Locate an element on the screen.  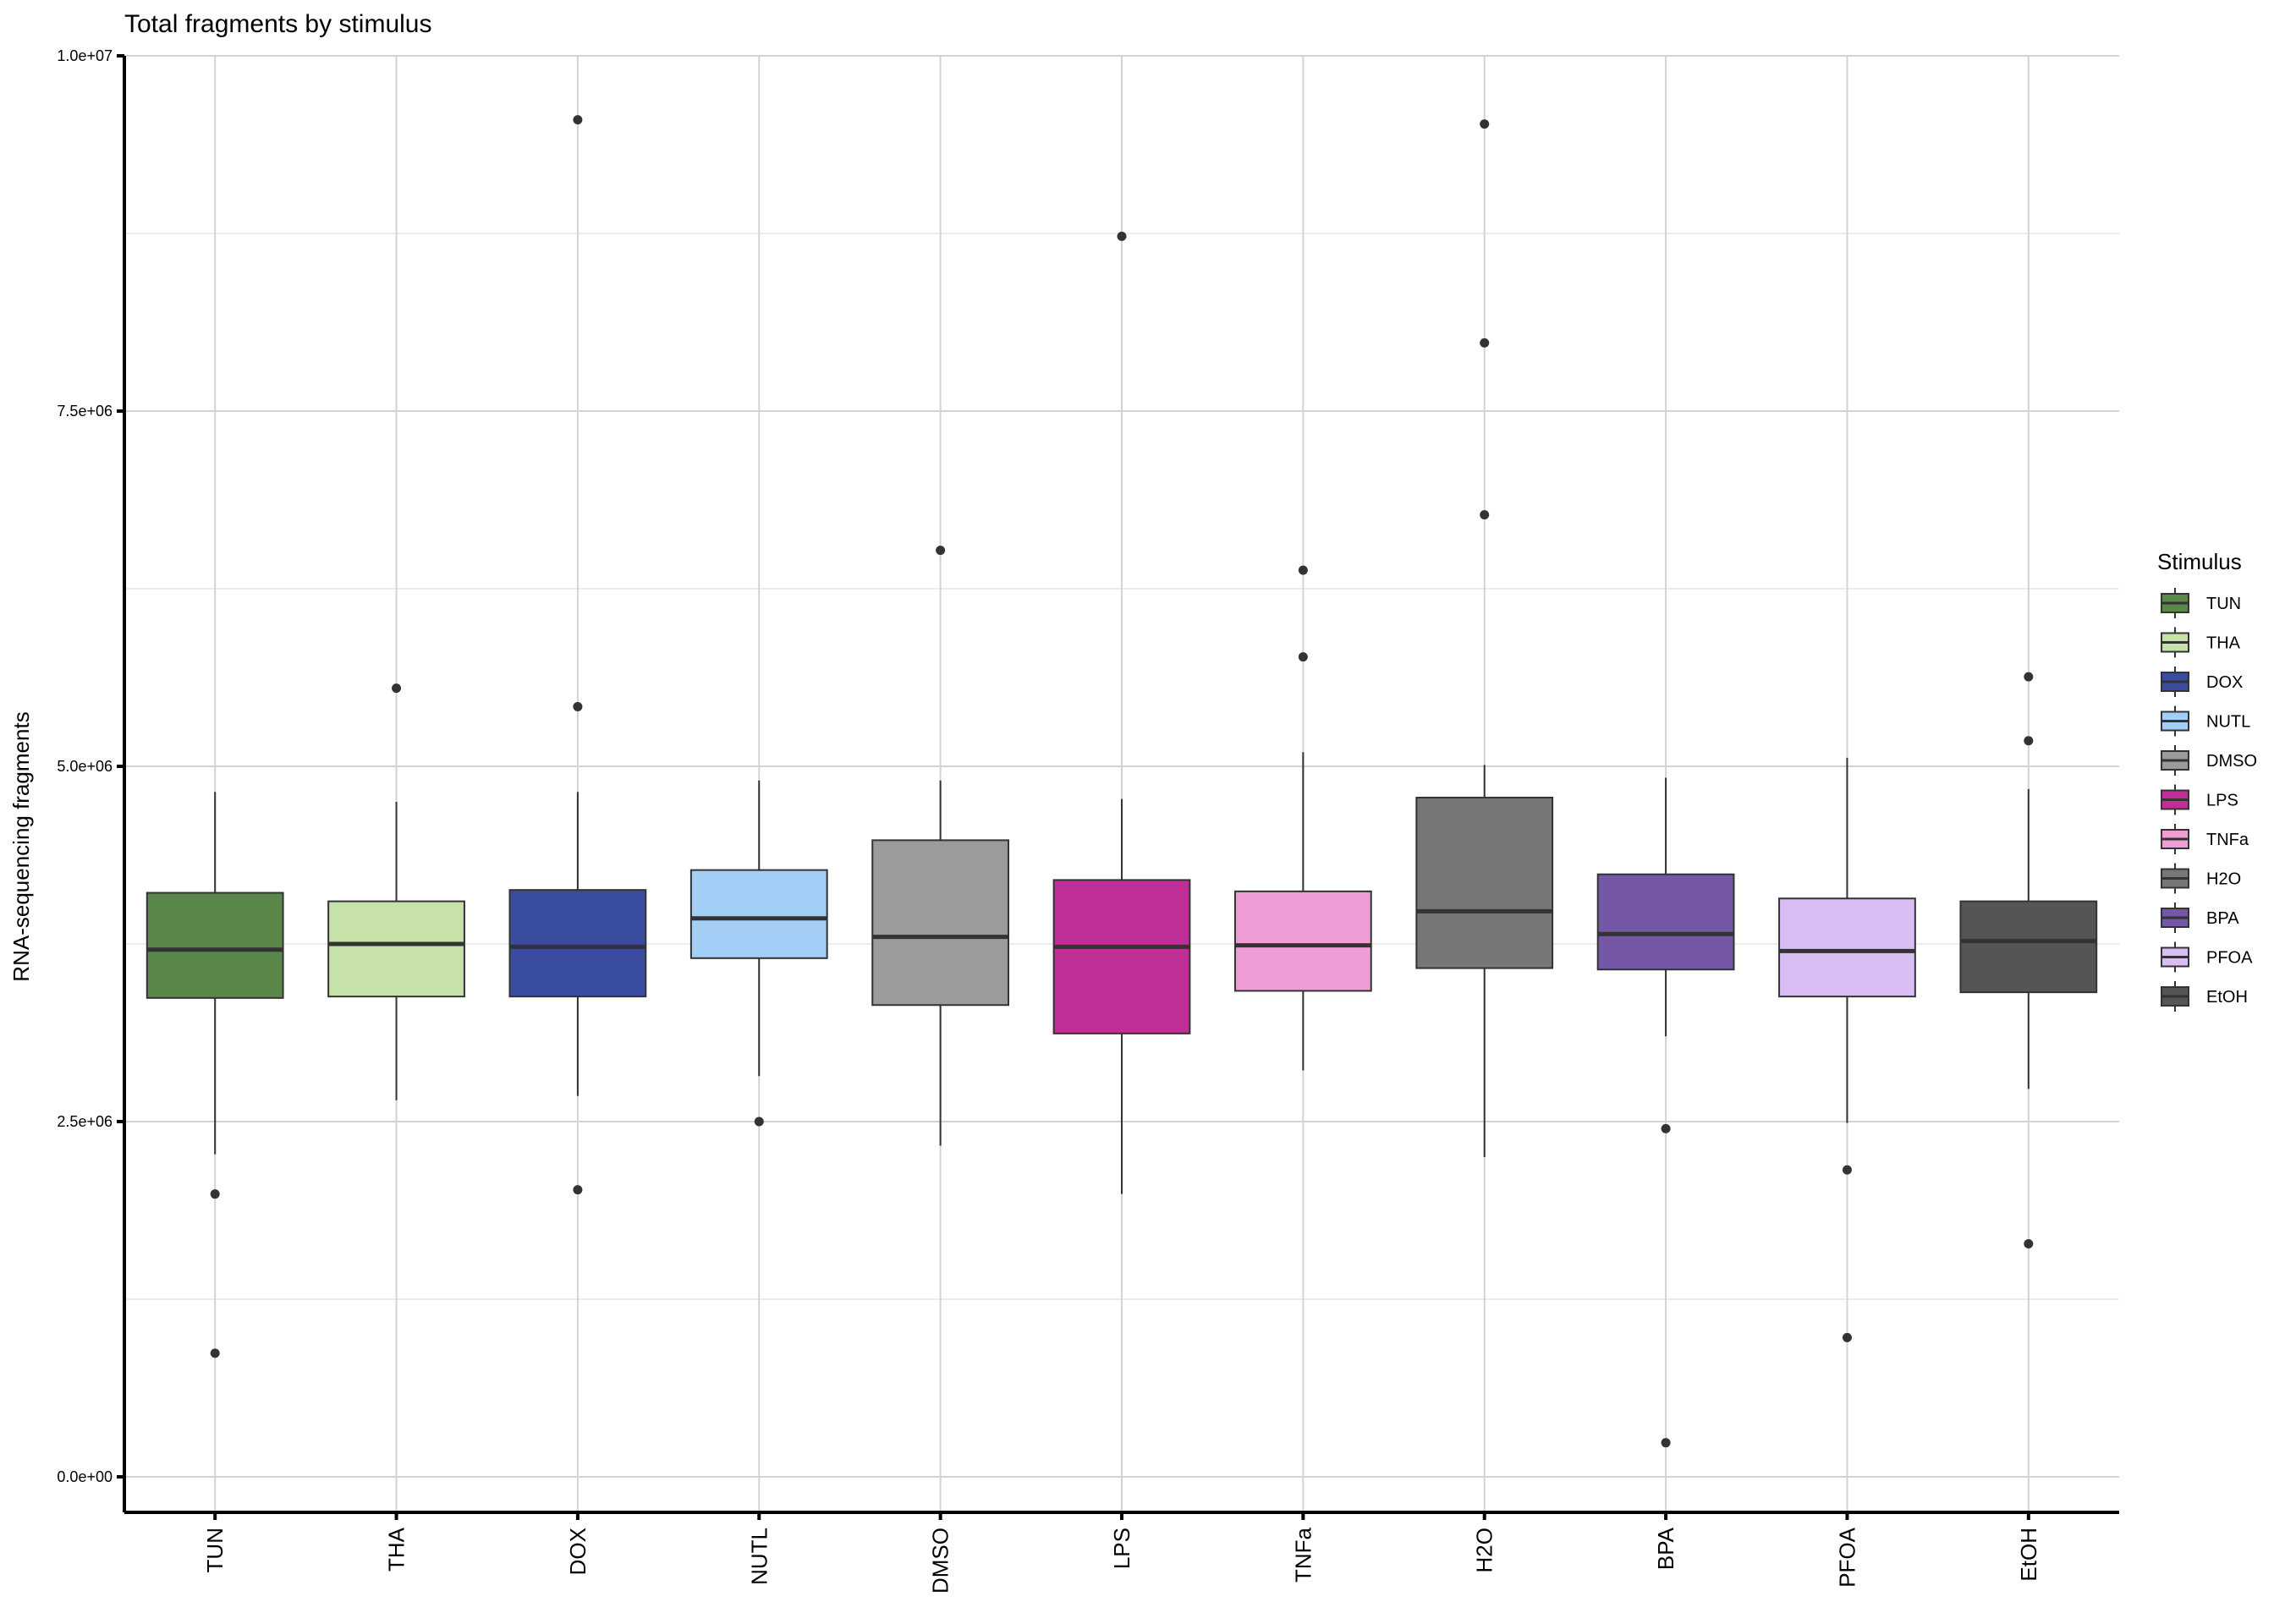
legend-item-tnfa: TNFa is located at coordinates (2205, 839).